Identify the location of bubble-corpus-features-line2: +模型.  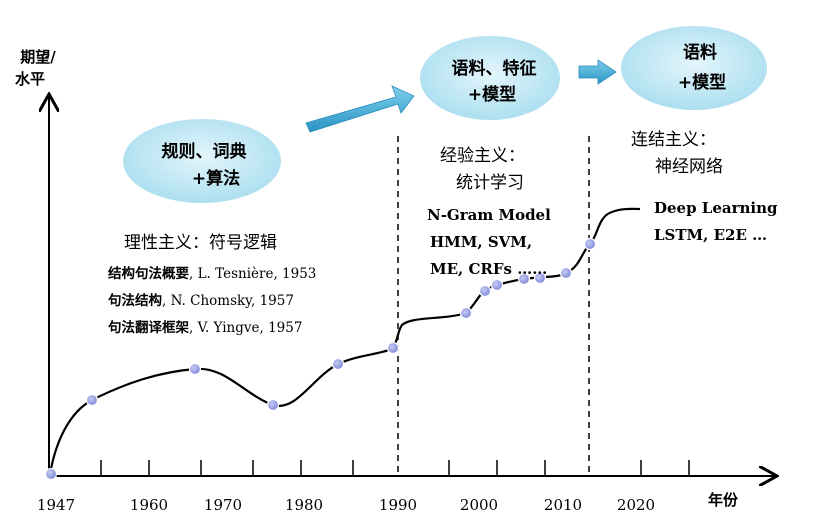
(492, 94).